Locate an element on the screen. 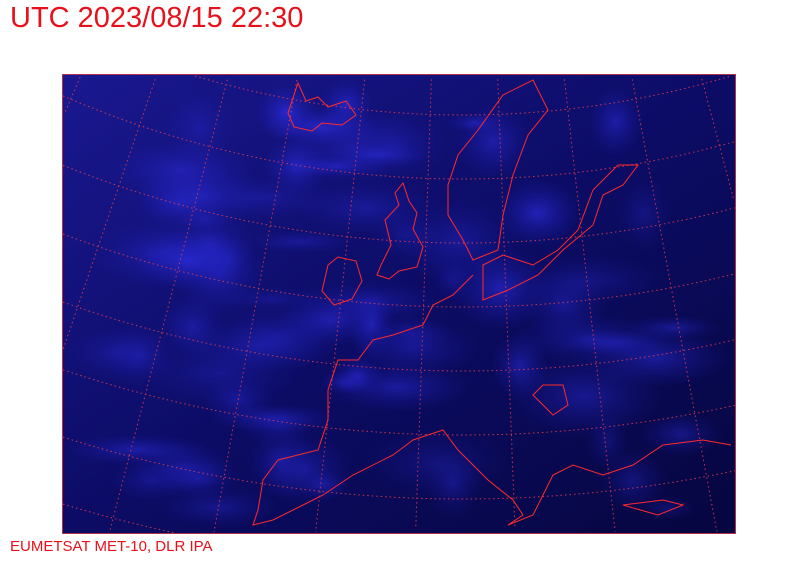 The width and height of the screenshot is (800, 565). coastline-crete is located at coordinates (653, 507).